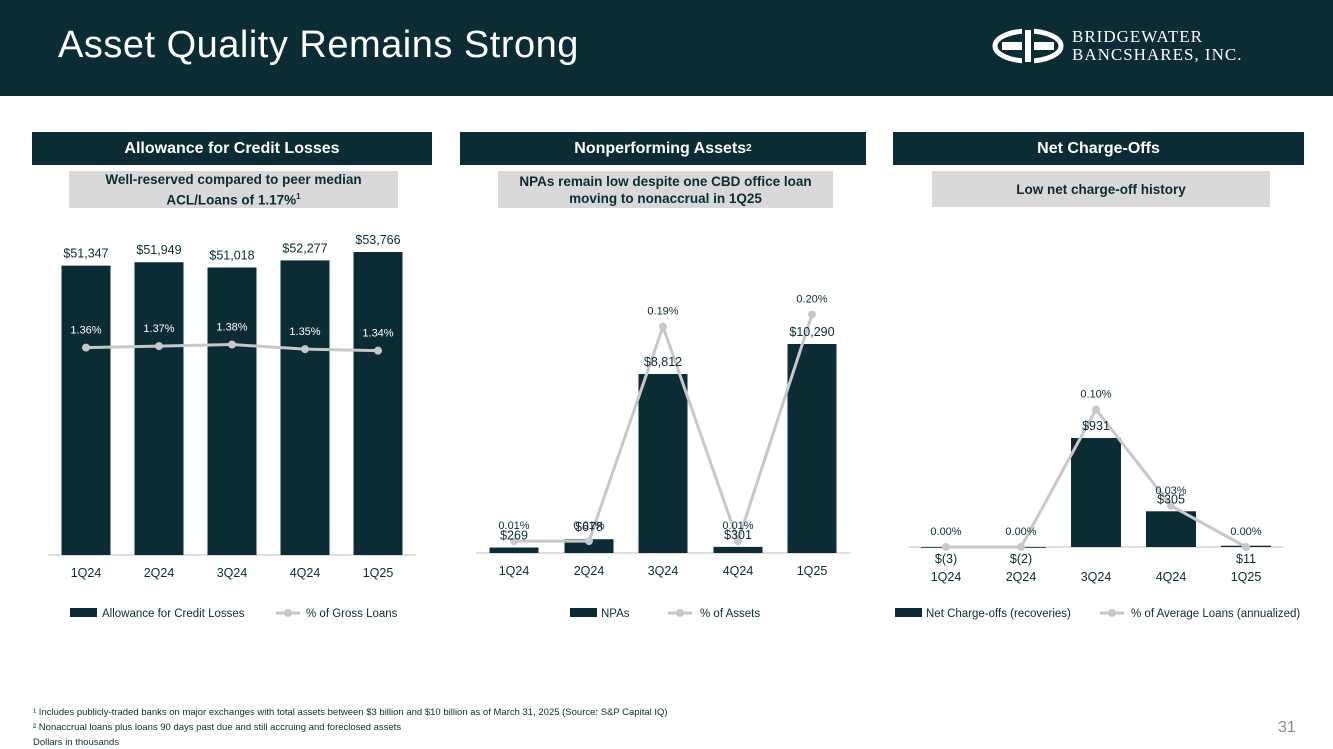  Describe the element at coordinates (158, 250) in the screenshot. I see `acl-bar-label: $51,949` at that location.